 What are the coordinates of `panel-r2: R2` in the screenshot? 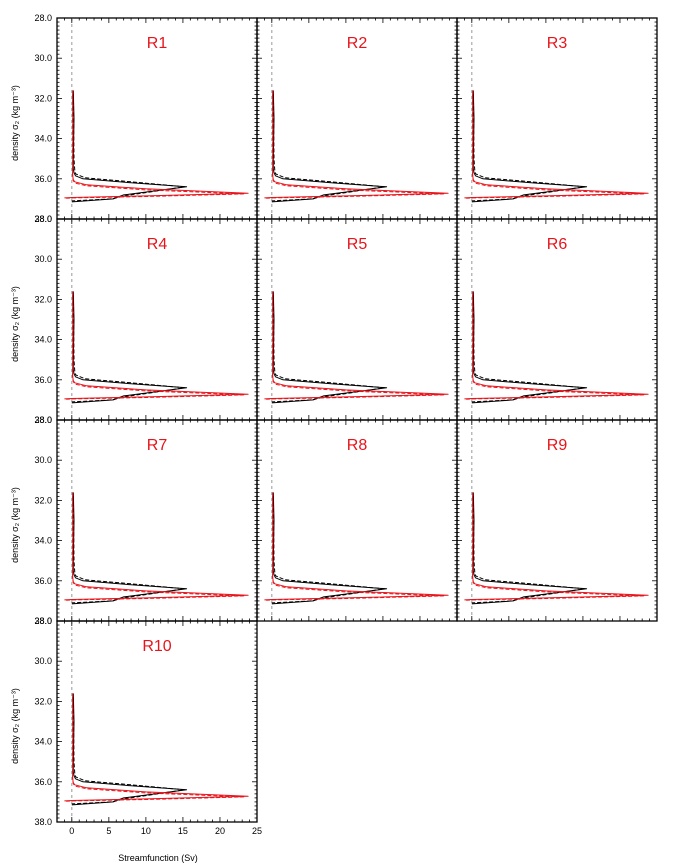 It's located at (357, 118).